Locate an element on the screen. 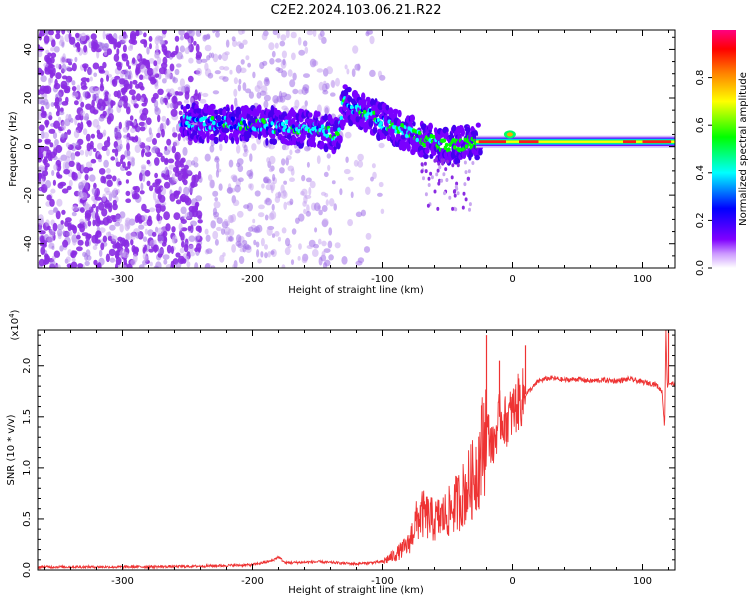 The height and width of the screenshot is (600, 750). tone-peak is located at coordinates (629, 142).